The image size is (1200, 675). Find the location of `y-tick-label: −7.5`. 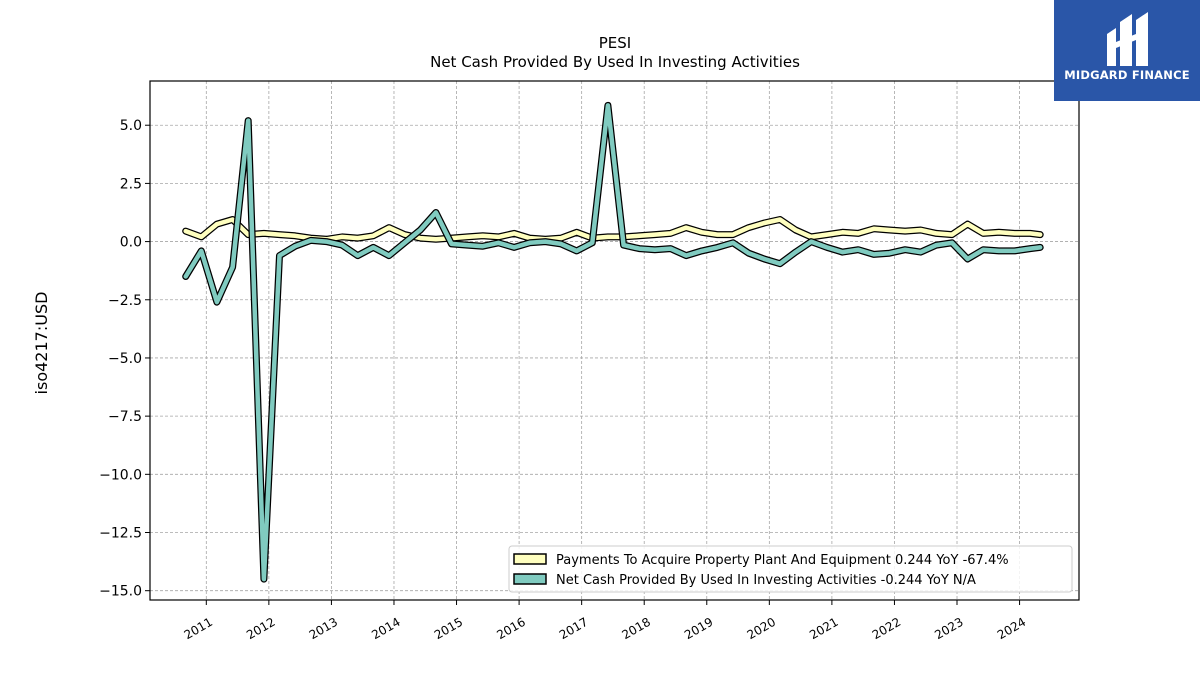

y-tick-label: −7.5 is located at coordinates (125, 417).